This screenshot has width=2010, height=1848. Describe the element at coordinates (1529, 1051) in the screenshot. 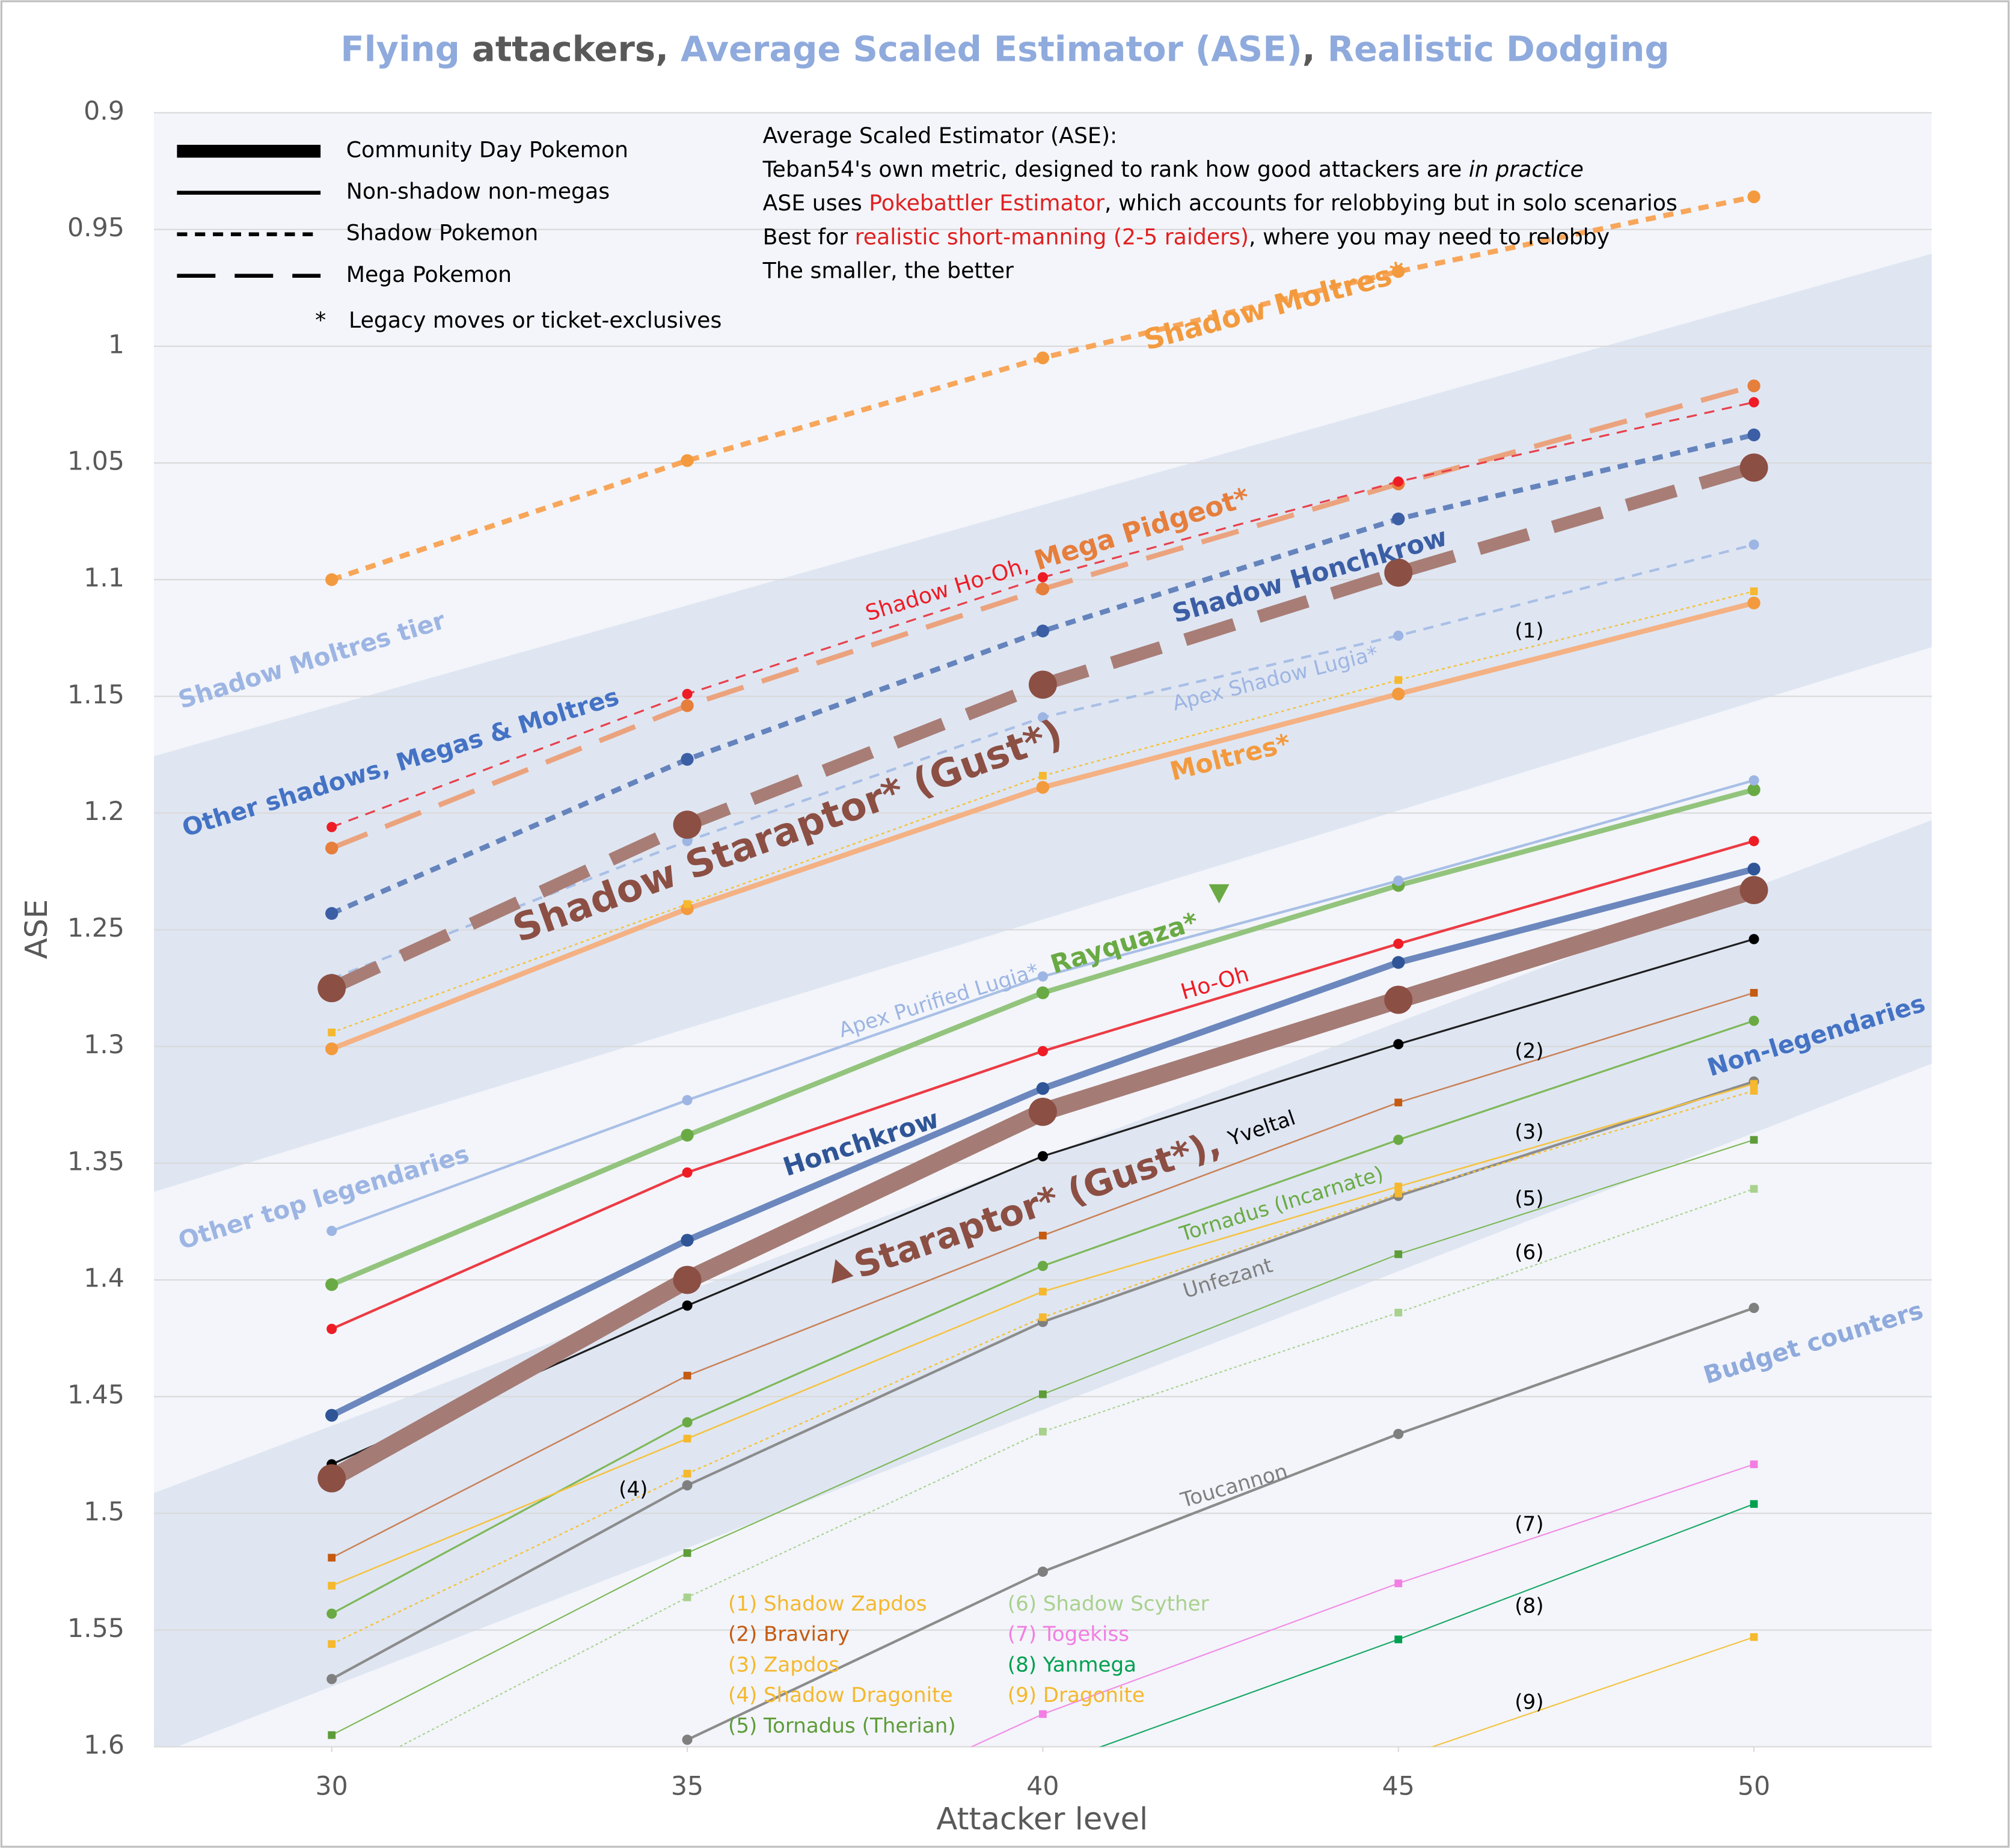

I see `series-number: (2)` at that location.